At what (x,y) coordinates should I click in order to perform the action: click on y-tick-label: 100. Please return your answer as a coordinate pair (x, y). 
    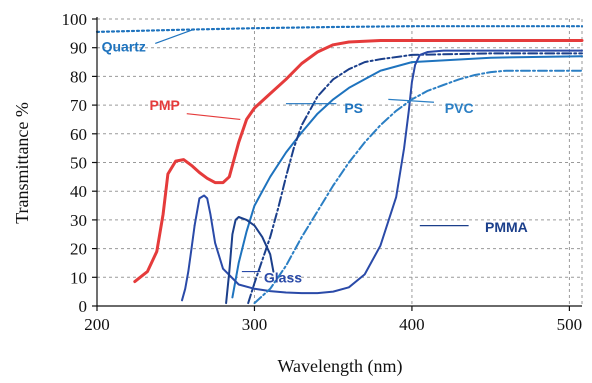
    Looking at the image, I should click on (75, 19).